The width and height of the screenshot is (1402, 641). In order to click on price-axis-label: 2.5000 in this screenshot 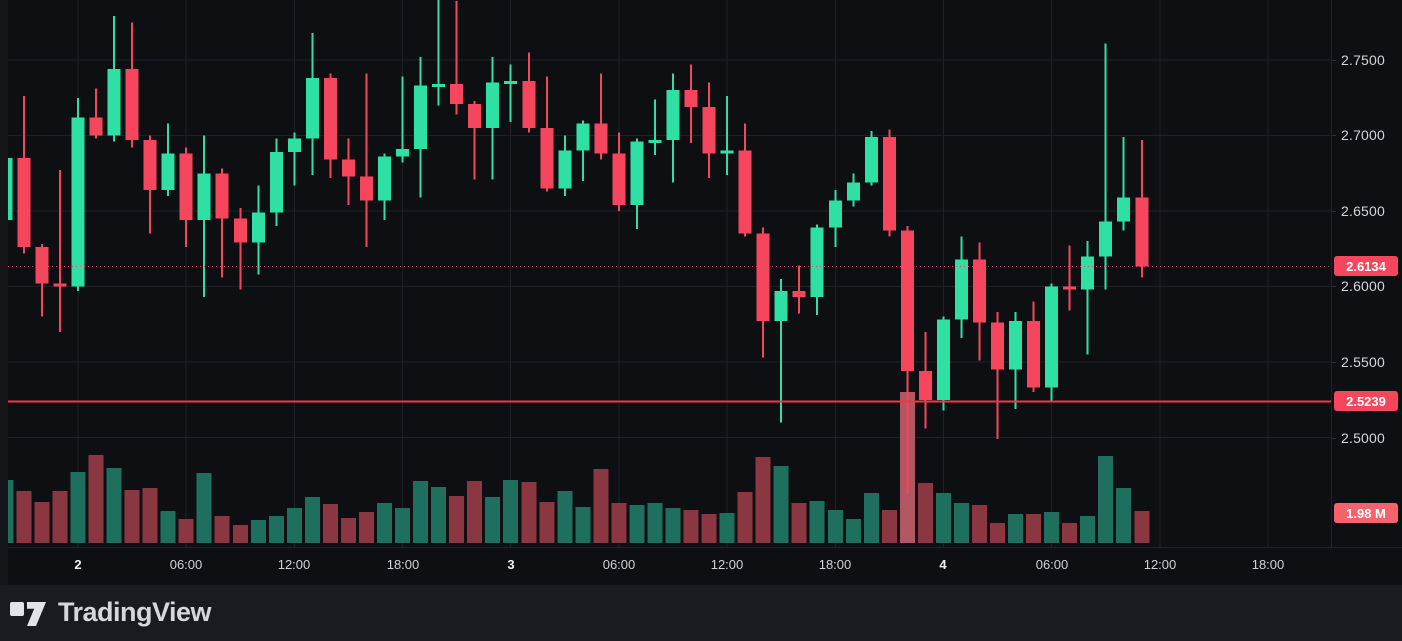, I will do `click(1363, 438)`.